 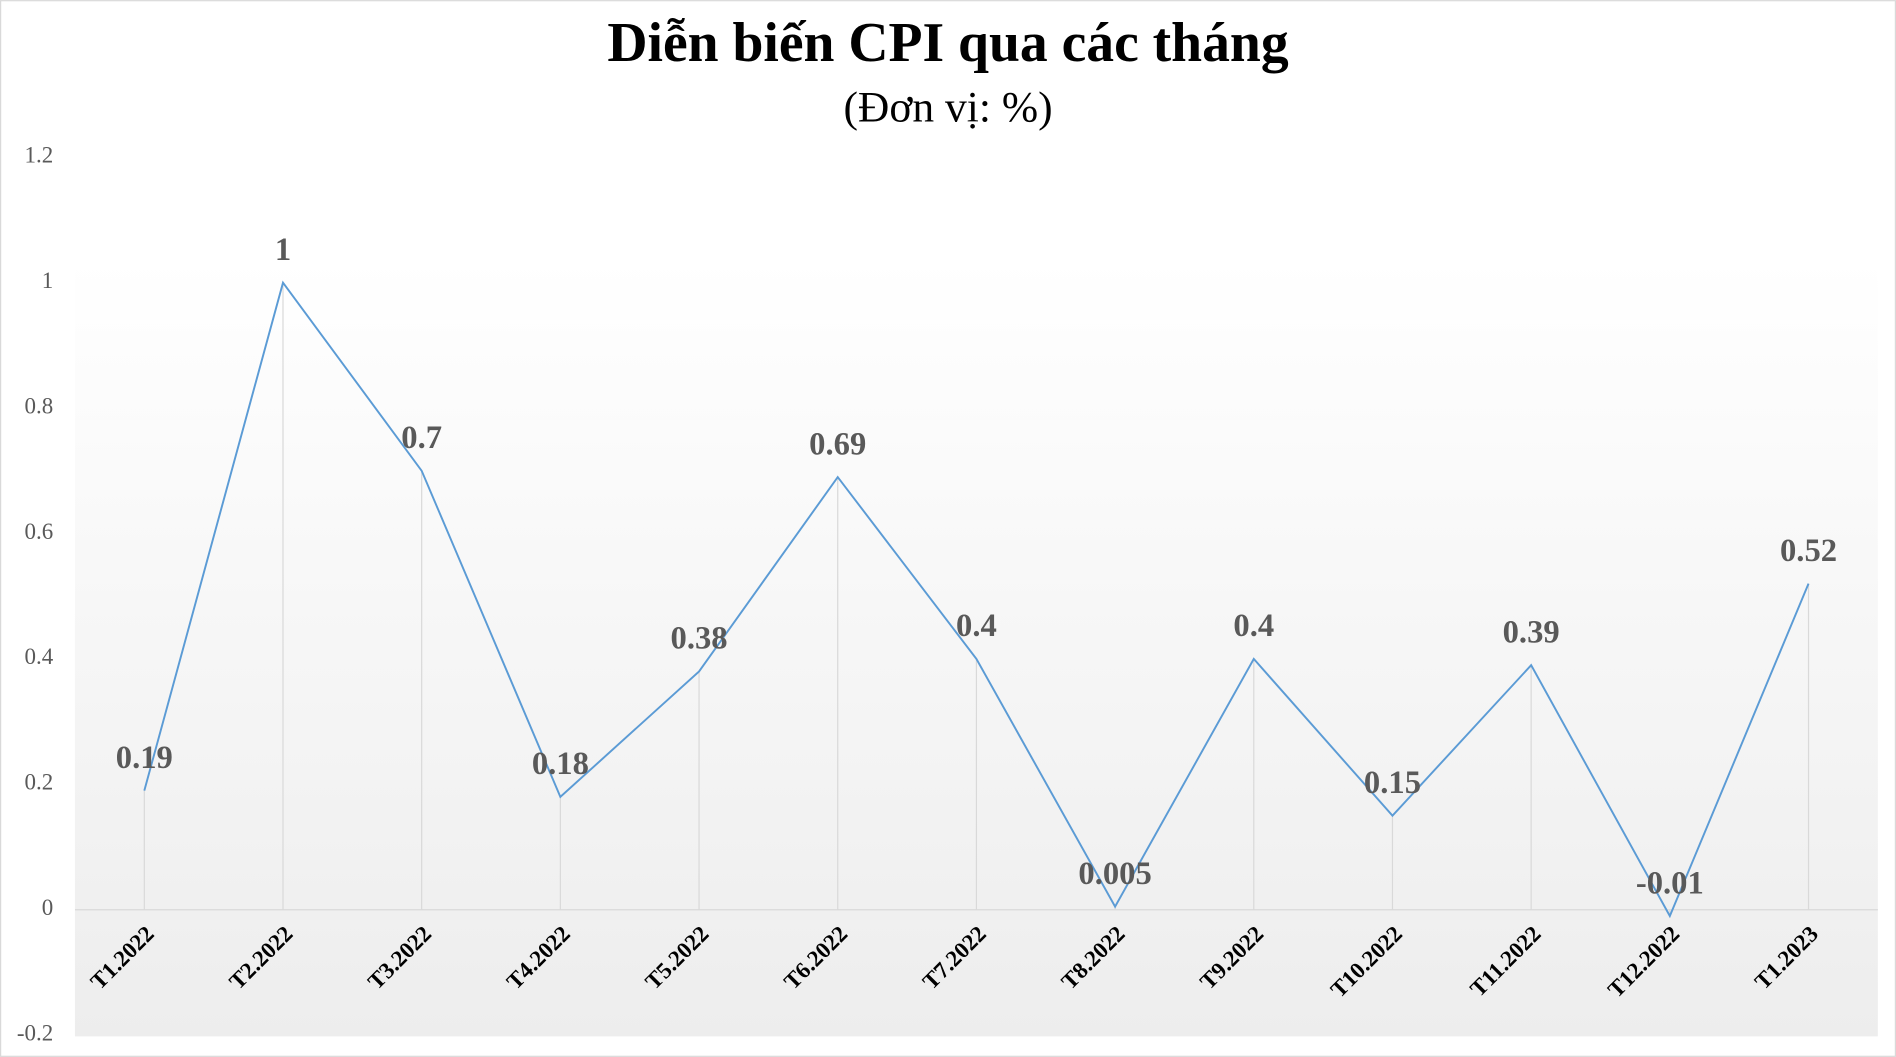 I want to click on data-label: 0.69, so click(x=837, y=444).